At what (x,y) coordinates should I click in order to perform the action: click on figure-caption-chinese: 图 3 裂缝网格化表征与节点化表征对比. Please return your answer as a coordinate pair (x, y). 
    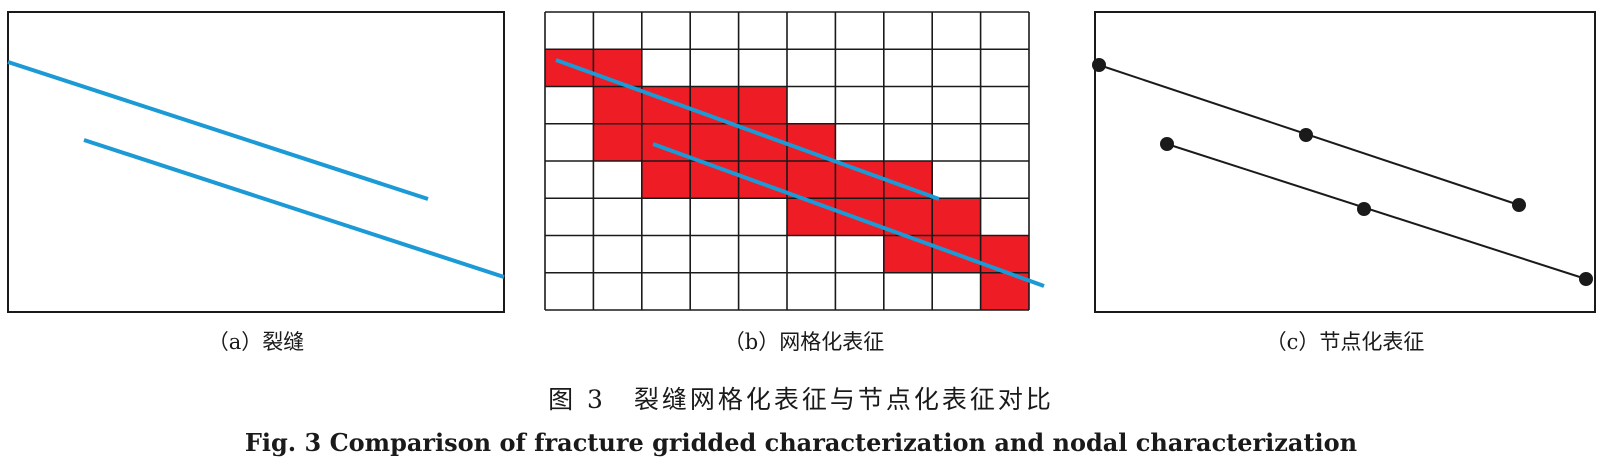
    Looking at the image, I should click on (801, 399).